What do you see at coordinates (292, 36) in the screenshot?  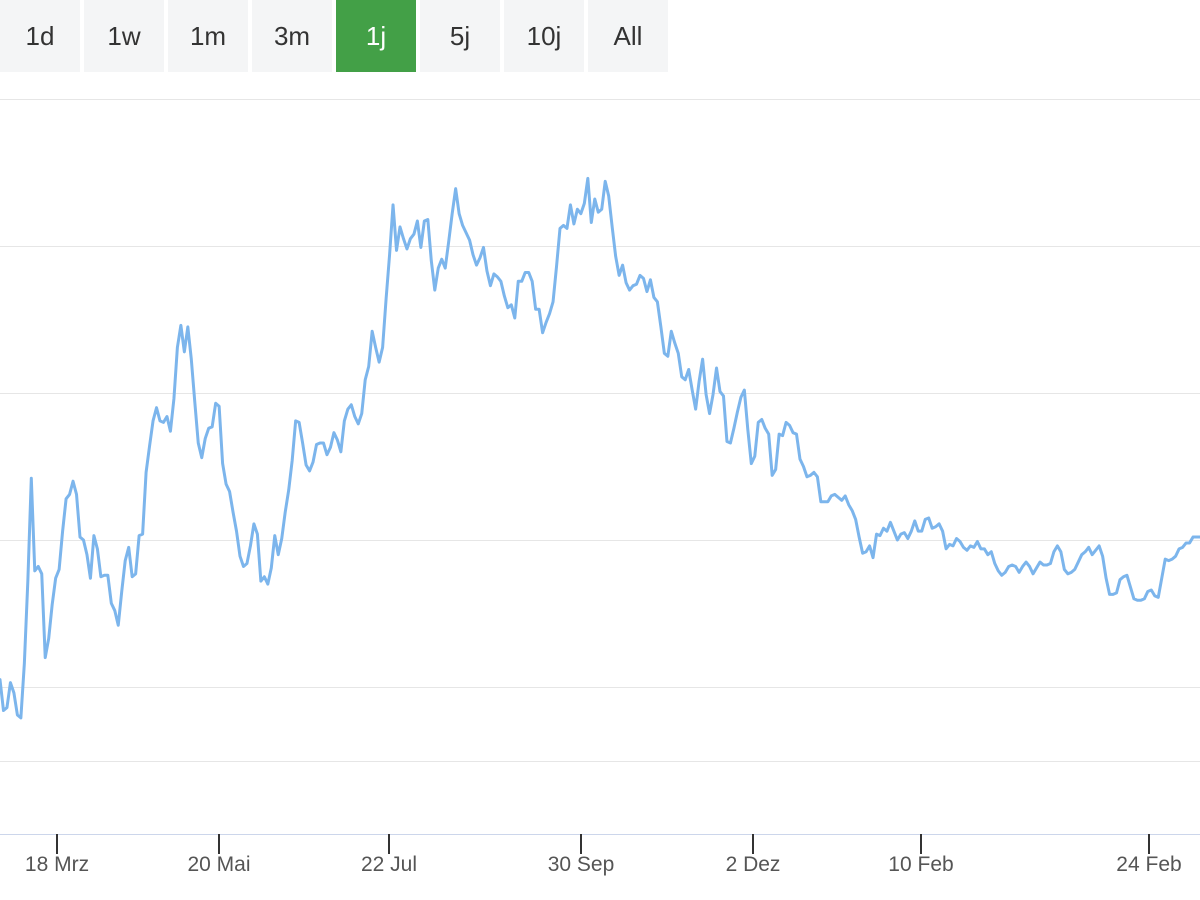 I see `range-button-3m: 3m` at bounding box center [292, 36].